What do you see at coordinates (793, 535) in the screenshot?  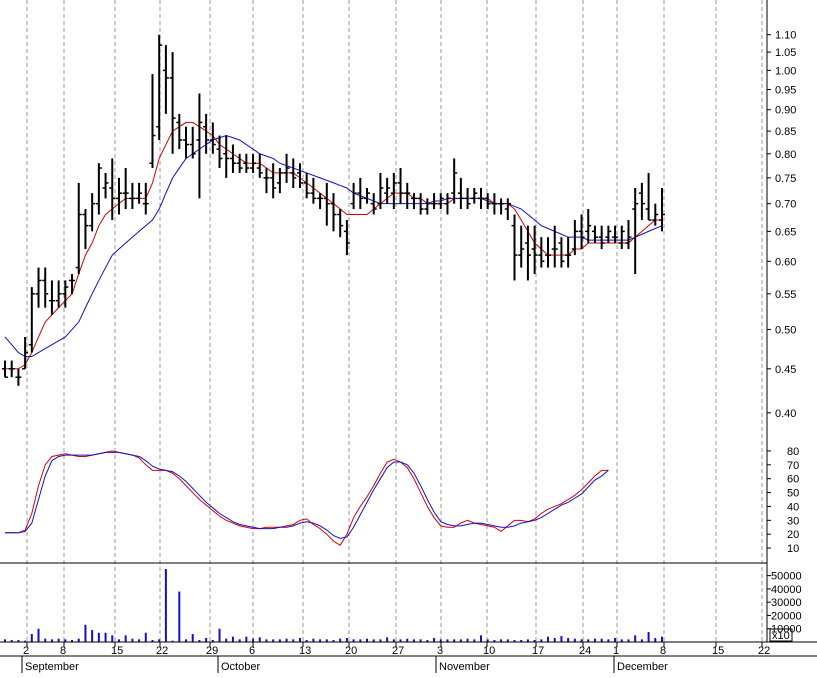 I see `osc-tick-label-6: 20` at bounding box center [793, 535].